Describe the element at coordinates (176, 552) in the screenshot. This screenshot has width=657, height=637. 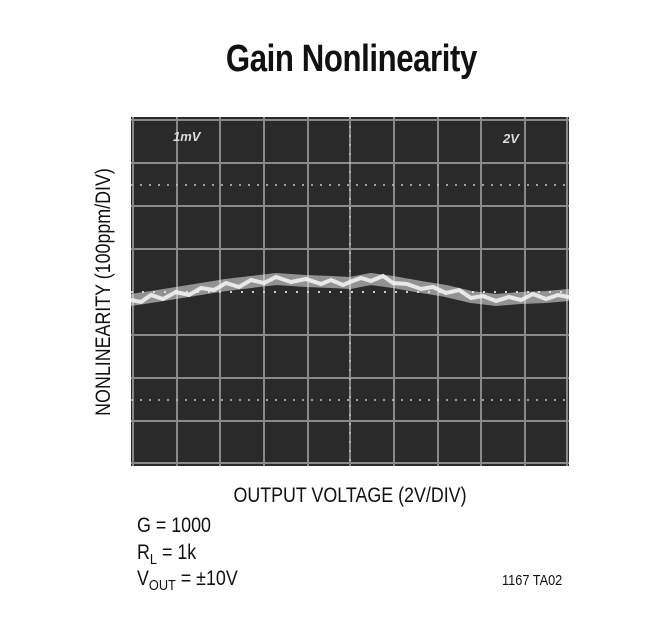
I see `rl-value: = 1k` at that location.